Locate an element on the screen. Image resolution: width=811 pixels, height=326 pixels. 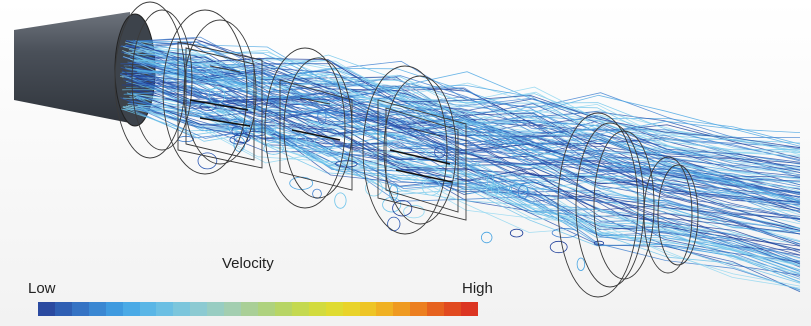
velocity-colorbar is located at coordinates (258, 309).